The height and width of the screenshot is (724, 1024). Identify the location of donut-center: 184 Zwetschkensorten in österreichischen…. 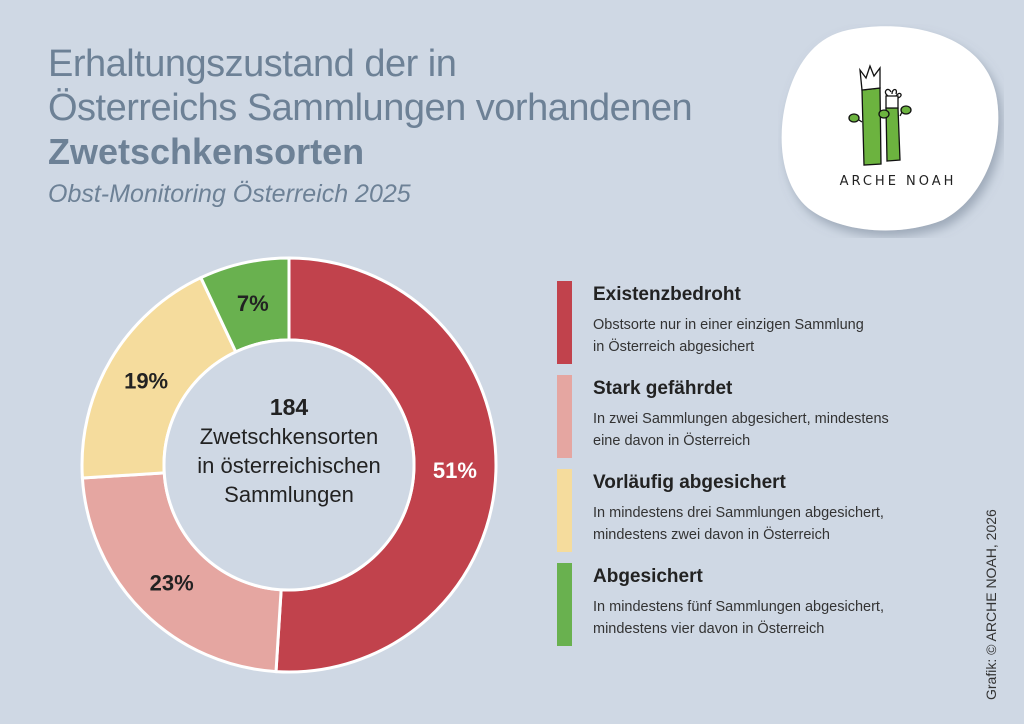
(289, 450).